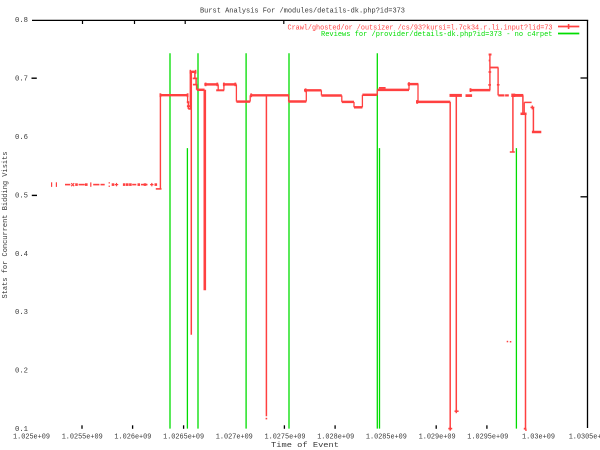  Describe the element at coordinates (21, 138) in the screenshot. I see `svg-text: 0.6` at that location.